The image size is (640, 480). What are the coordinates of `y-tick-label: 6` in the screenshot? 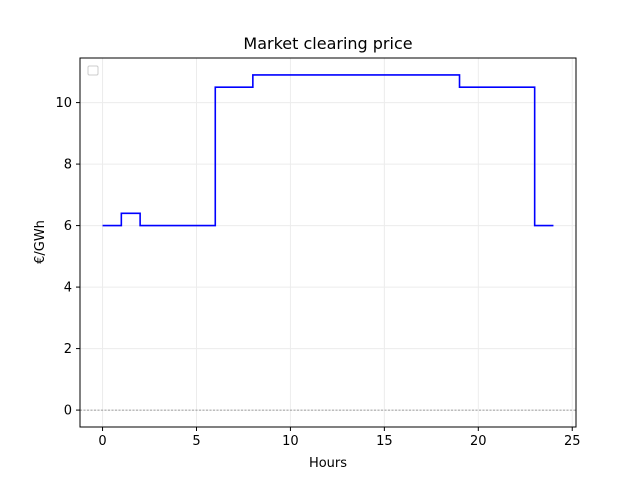 It's located at (68, 226).